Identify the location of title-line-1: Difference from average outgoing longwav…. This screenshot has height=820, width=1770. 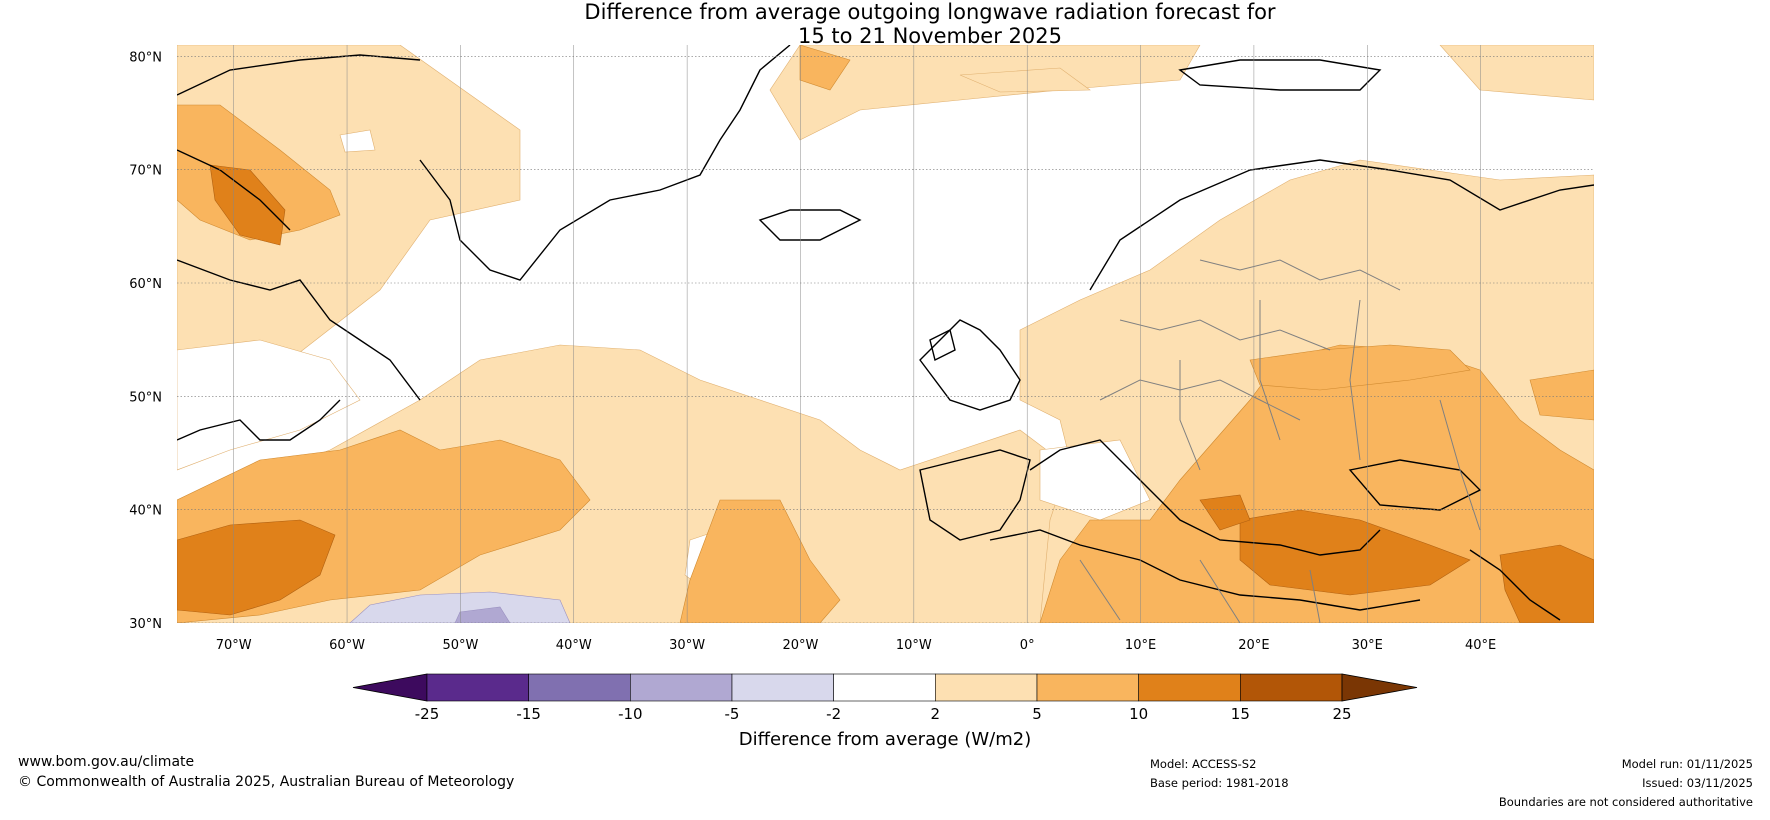
(930, 12).